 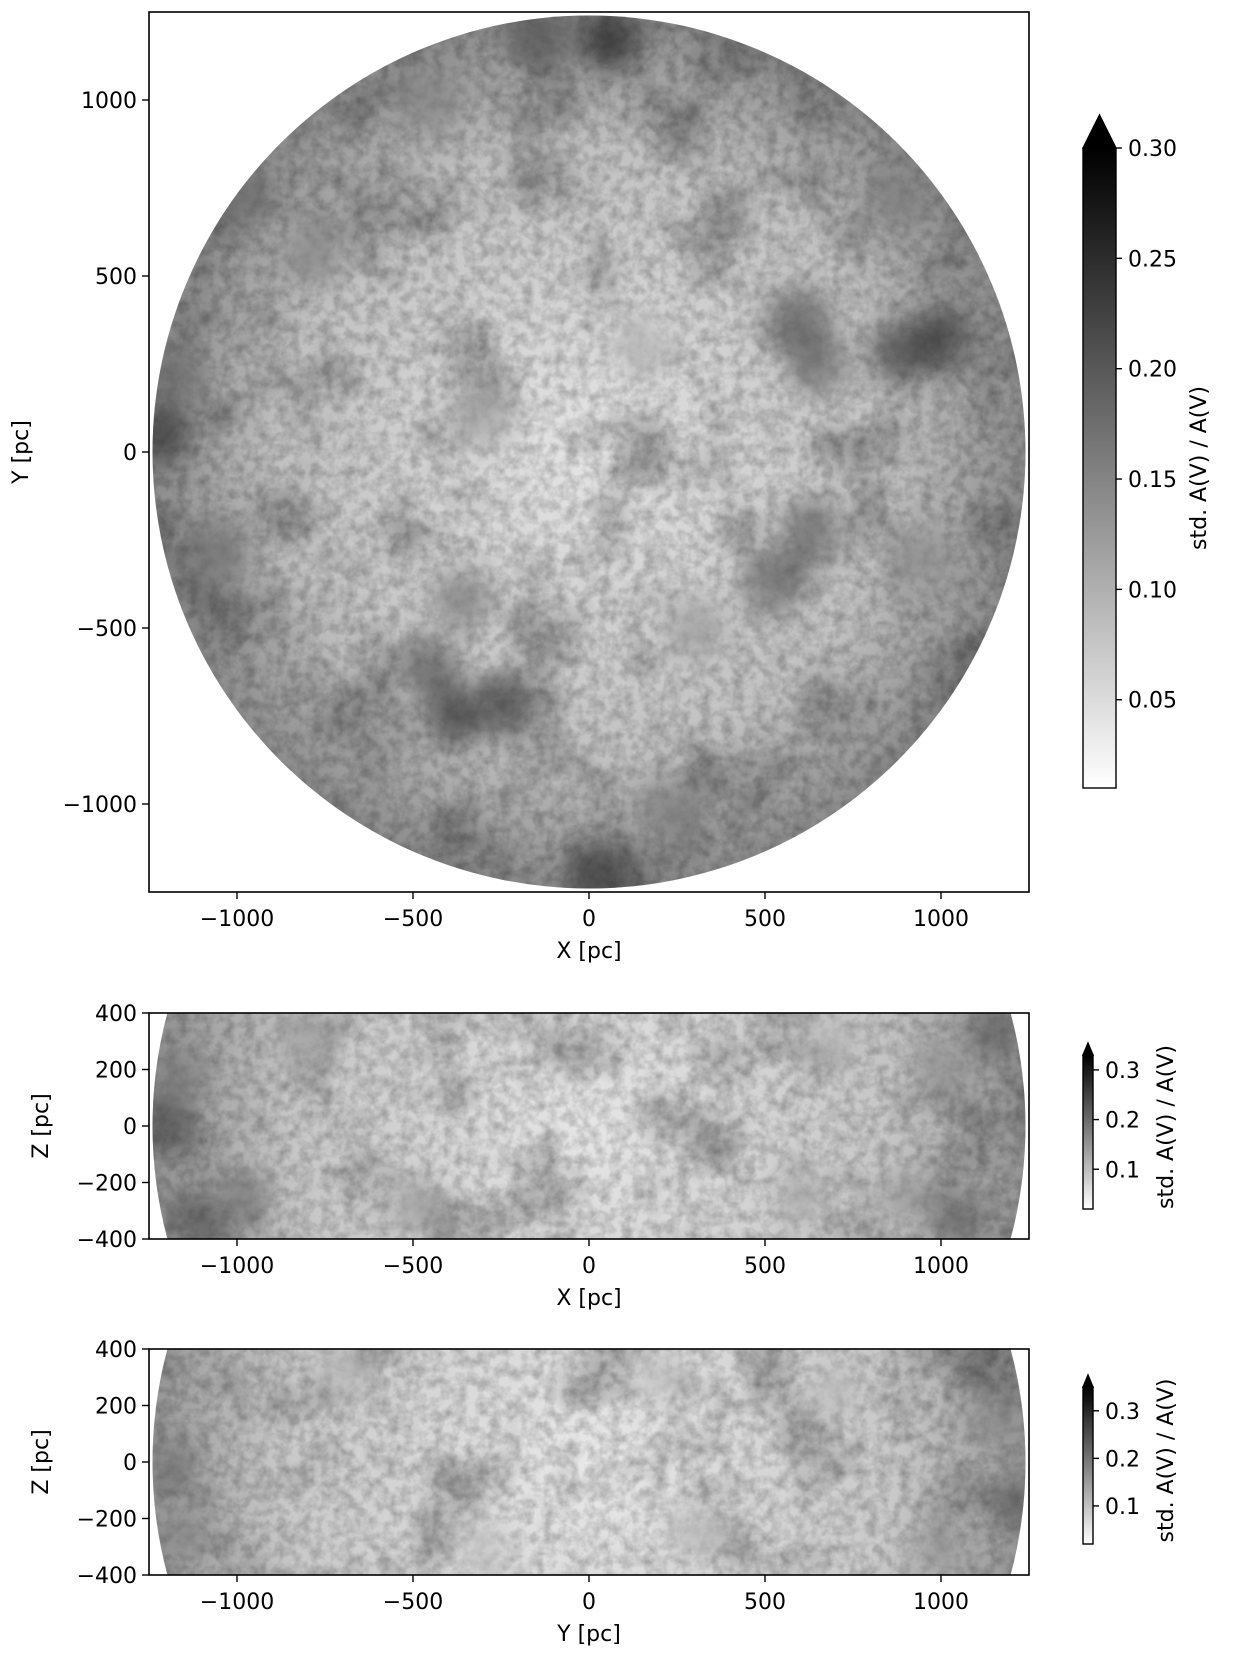 I want to click on colorbar: 0.05 0.10 0.15 0.20 0.25 0.30 std. A(V) / A(V), so click(x=1146, y=451).